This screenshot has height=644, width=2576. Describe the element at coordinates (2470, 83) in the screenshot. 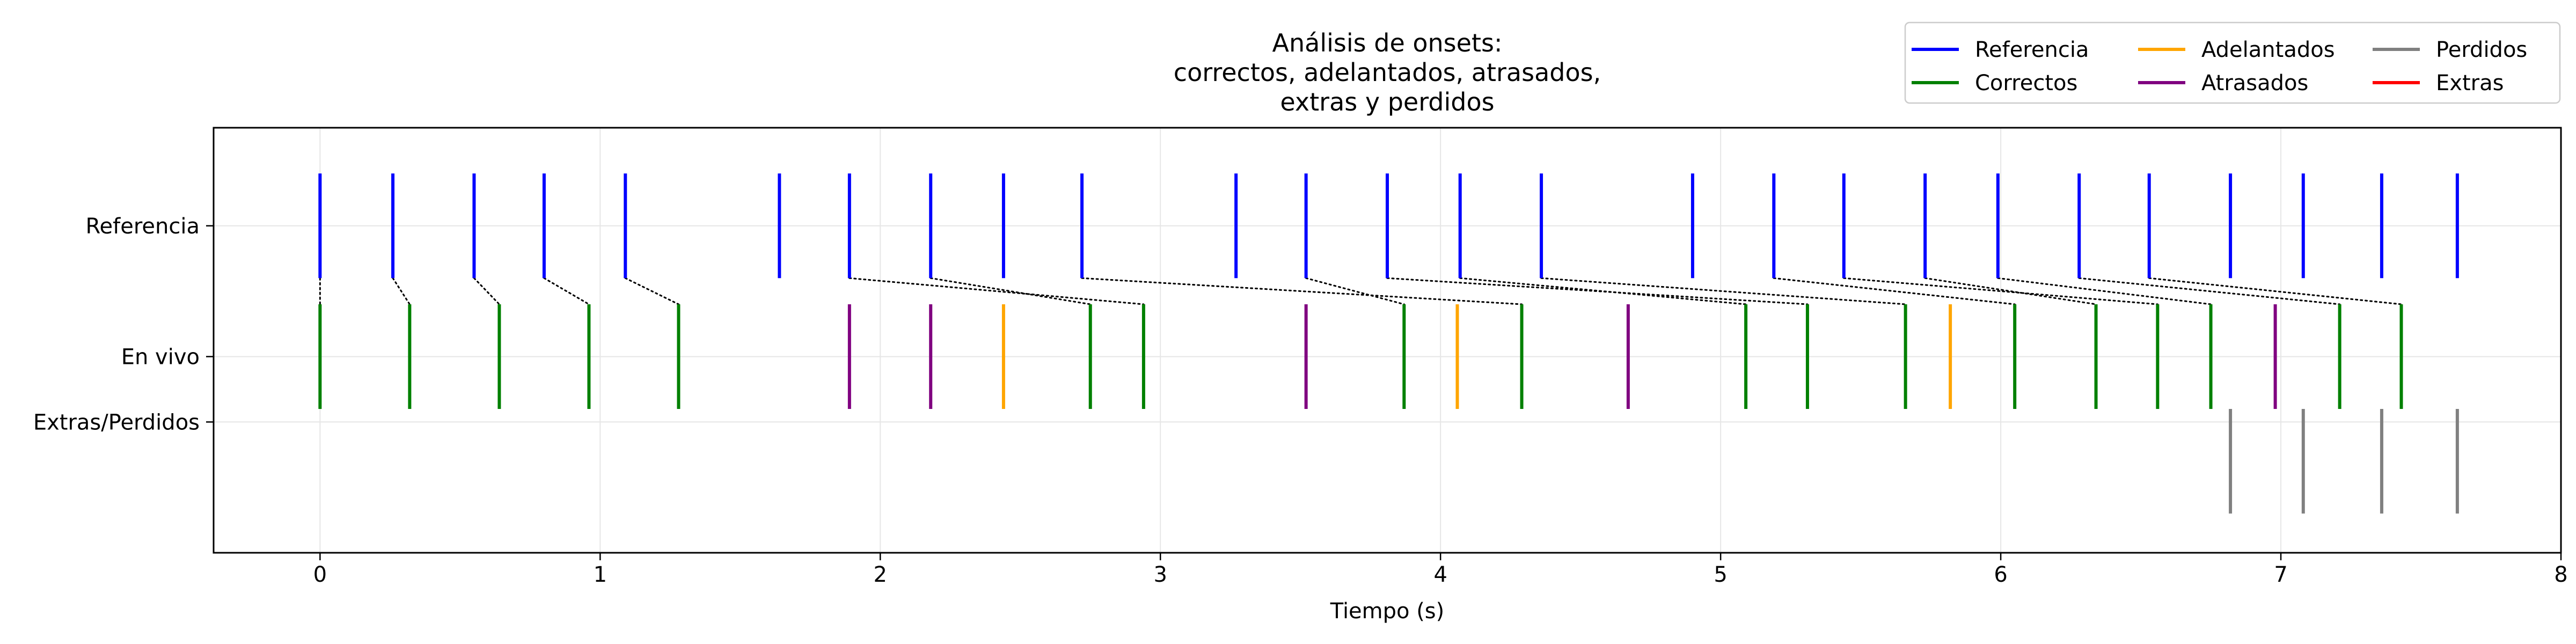

I see `legend-label-extra: Extras` at that location.